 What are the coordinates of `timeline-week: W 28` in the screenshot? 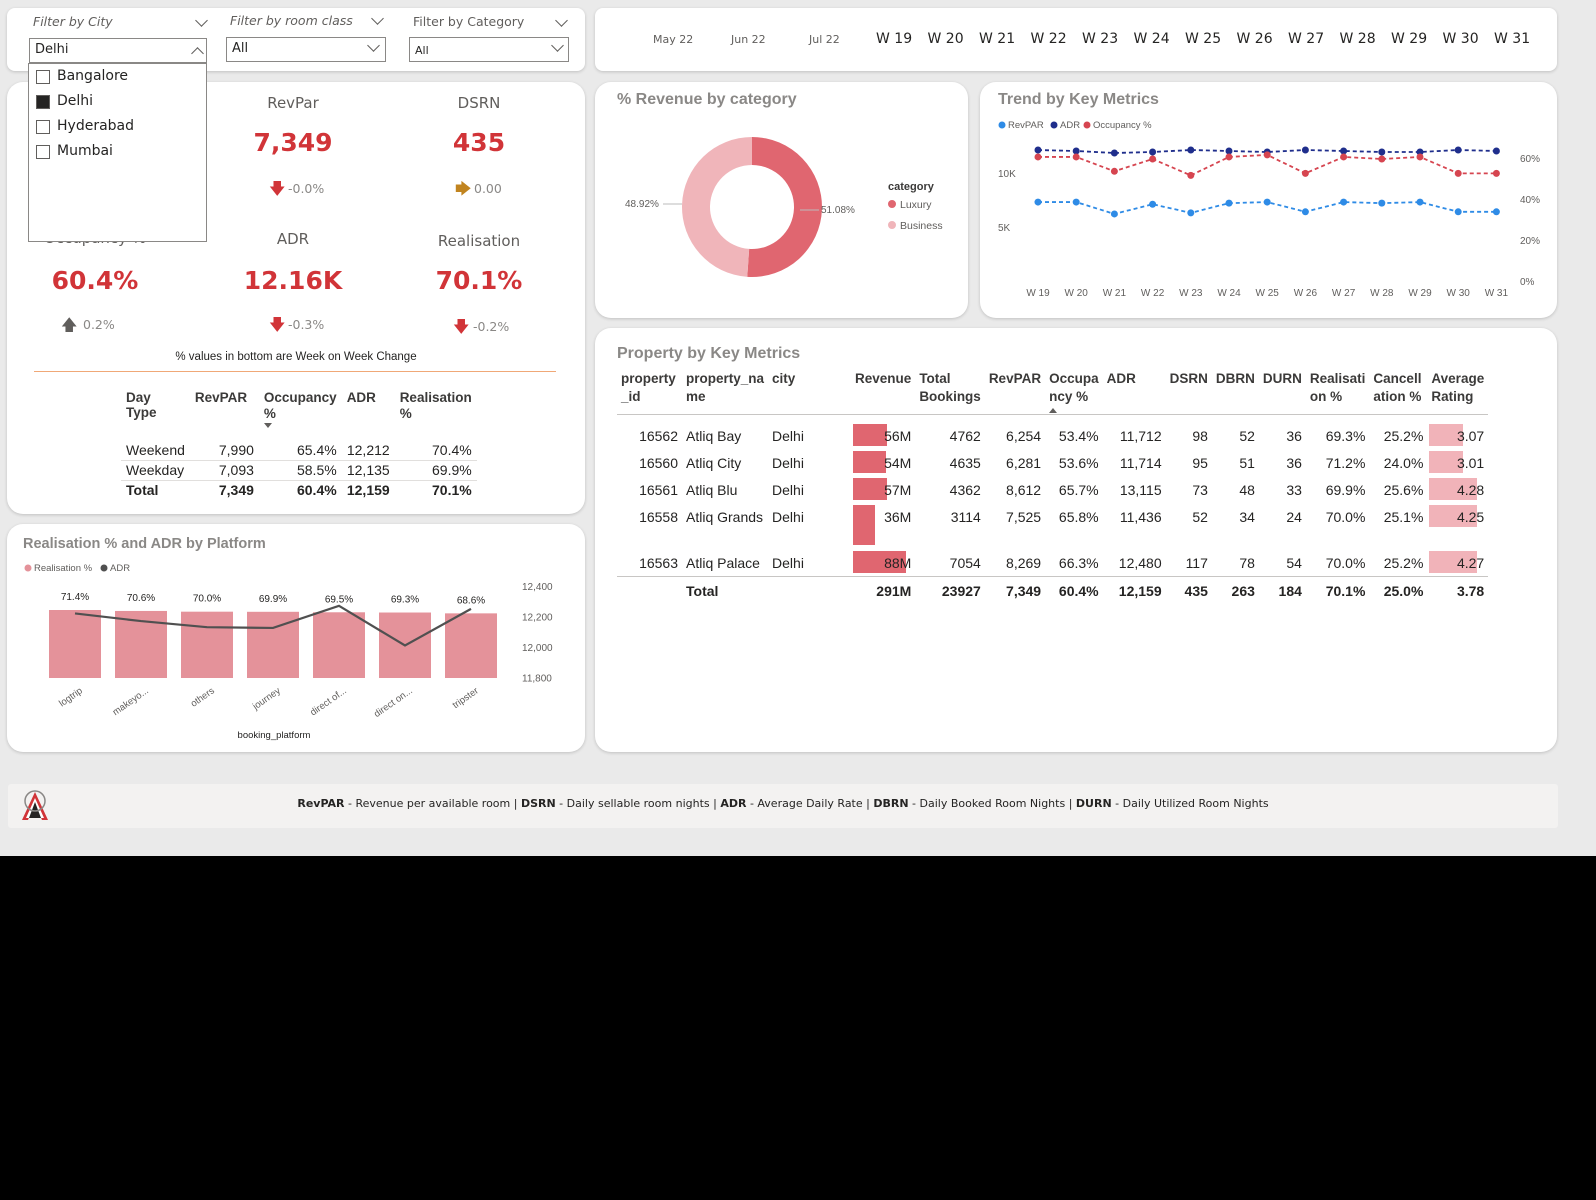 It's located at (1357, 39).